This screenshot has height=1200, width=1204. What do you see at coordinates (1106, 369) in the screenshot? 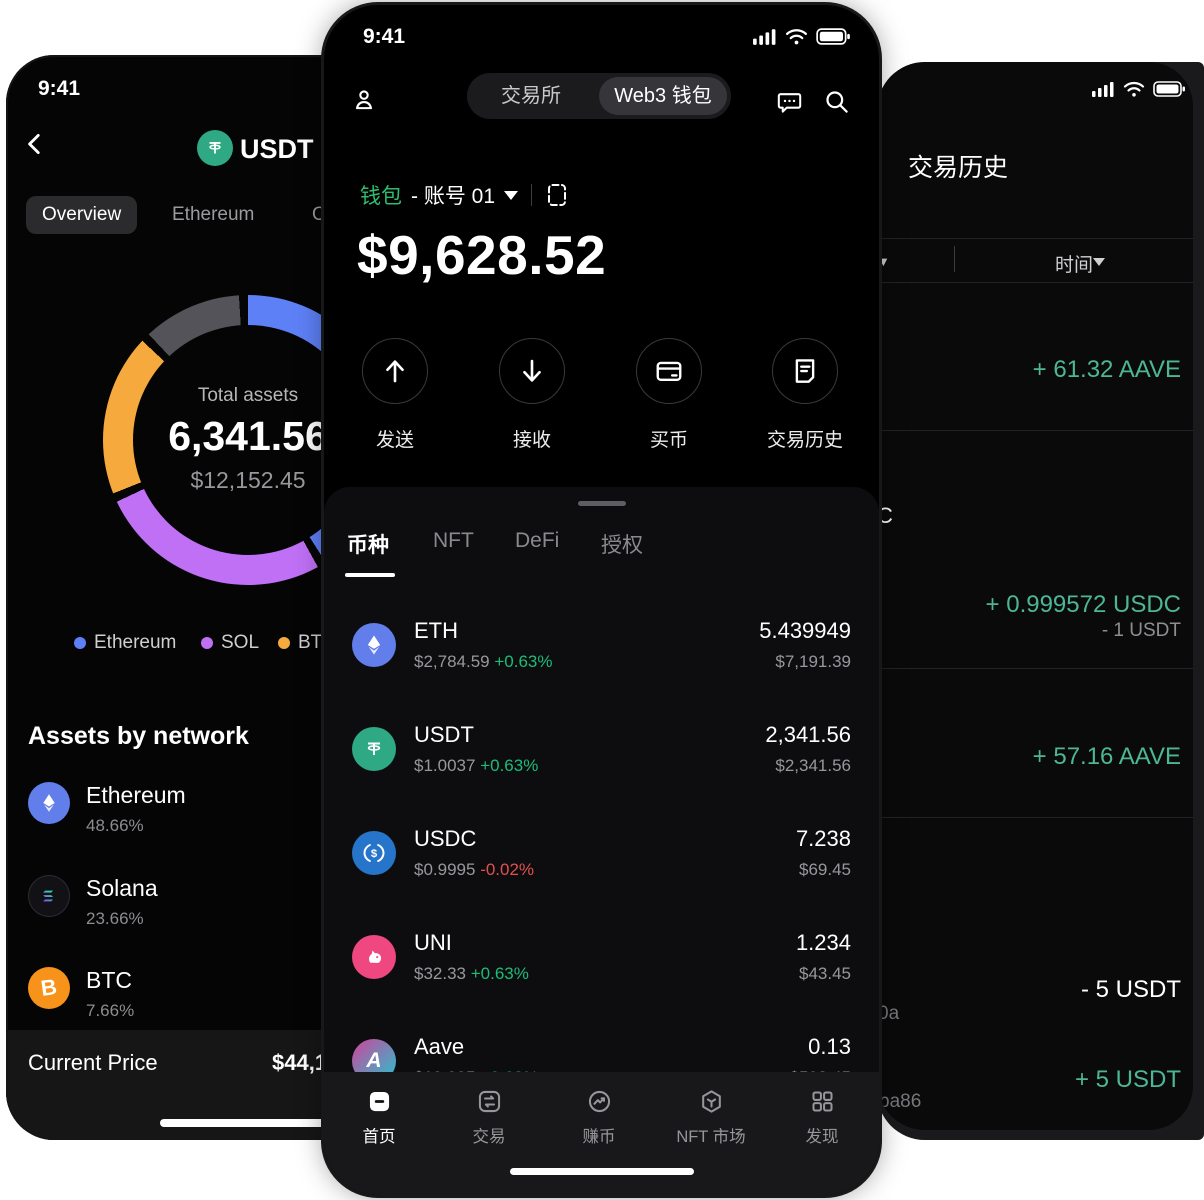
I see `transaction-amount: + 61.32 AAVE` at bounding box center [1106, 369].